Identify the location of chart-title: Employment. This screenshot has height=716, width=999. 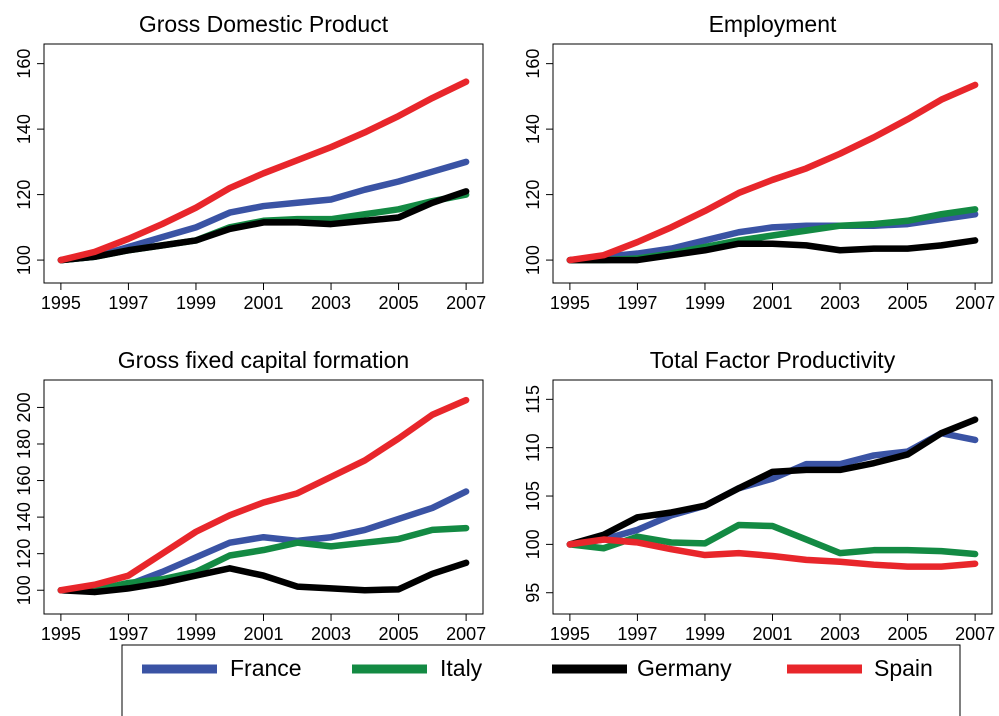
(773, 24).